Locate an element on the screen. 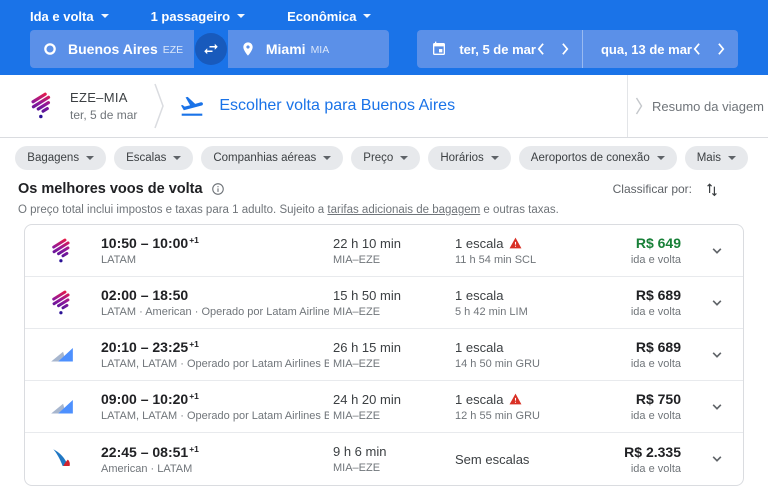 The height and width of the screenshot is (493, 768). flight-duration: 22 h 10 min is located at coordinates (367, 243).